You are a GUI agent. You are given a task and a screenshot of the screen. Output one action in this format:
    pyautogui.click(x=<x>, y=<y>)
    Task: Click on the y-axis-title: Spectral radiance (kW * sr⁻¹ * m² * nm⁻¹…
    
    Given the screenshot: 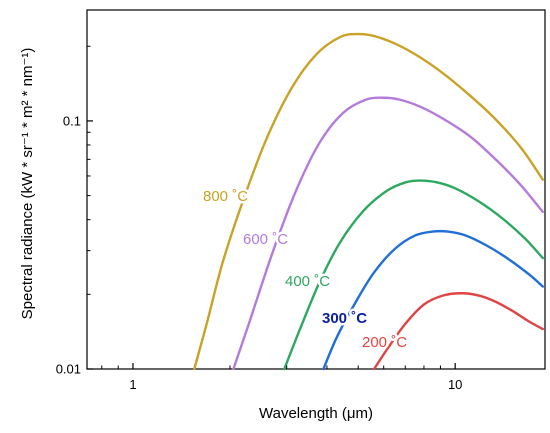 What is the action you would take?
    pyautogui.click(x=27, y=184)
    